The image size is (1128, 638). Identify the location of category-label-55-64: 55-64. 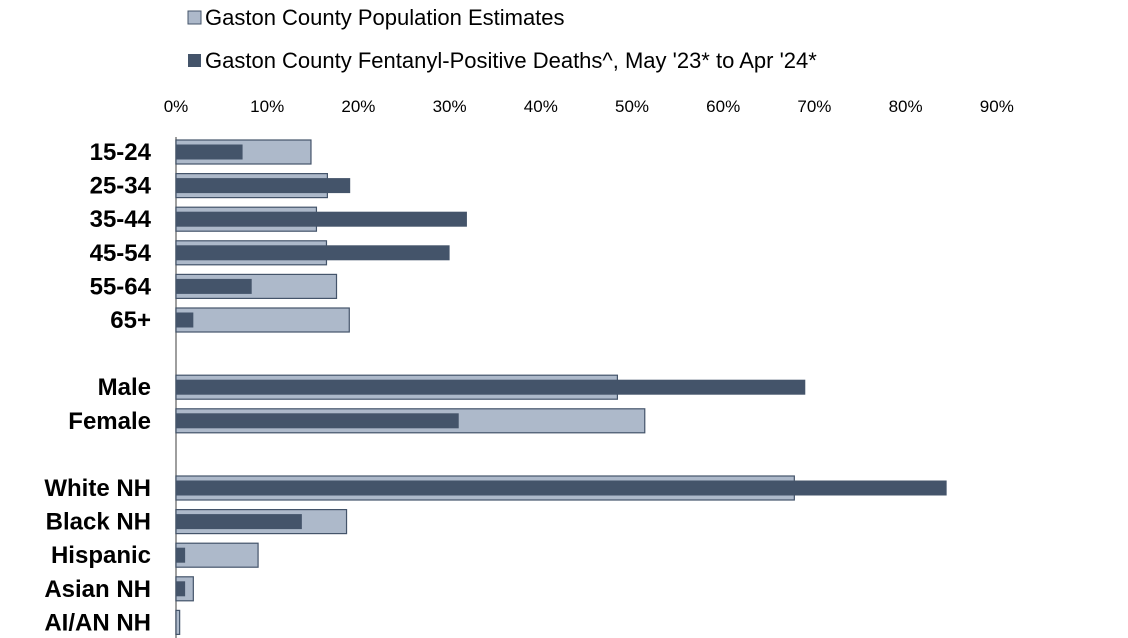
(121, 286).